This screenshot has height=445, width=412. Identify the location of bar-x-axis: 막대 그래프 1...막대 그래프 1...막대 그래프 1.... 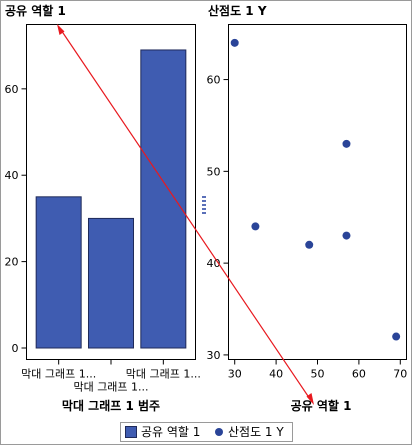
(111, 376).